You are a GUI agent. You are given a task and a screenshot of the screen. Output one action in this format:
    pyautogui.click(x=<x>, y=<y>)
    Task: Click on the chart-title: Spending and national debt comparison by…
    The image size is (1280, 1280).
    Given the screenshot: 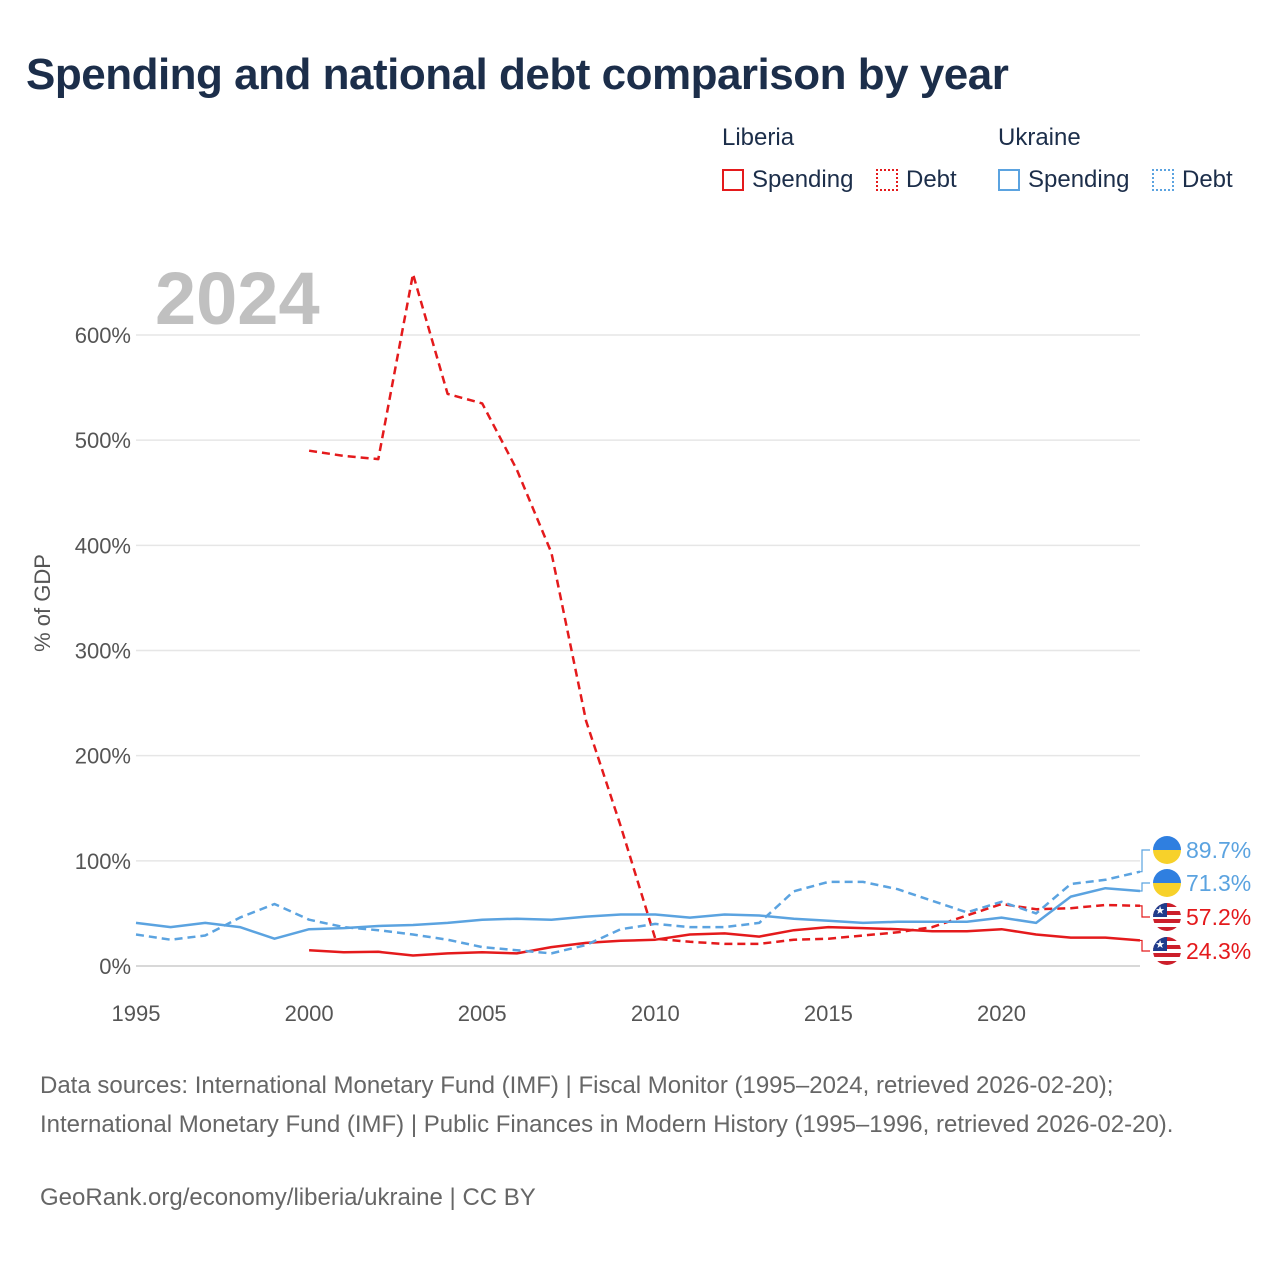 What is the action you would take?
    pyautogui.click(x=517, y=74)
    